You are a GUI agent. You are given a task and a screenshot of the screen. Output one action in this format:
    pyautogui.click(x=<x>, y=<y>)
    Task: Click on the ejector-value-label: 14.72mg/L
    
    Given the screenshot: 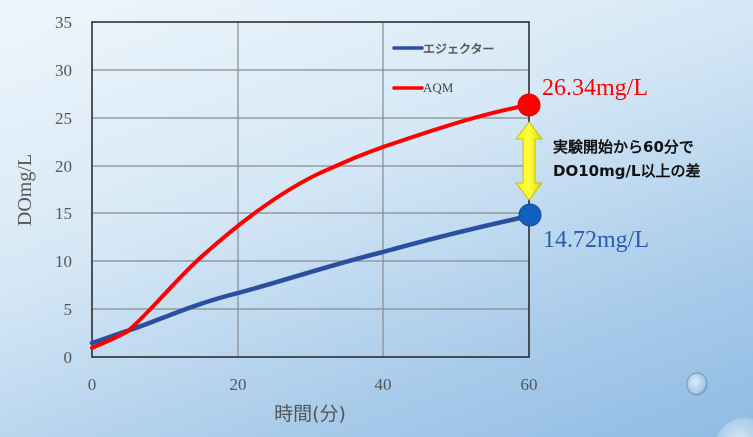 What is the action you would take?
    pyautogui.click(x=596, y=240)
    